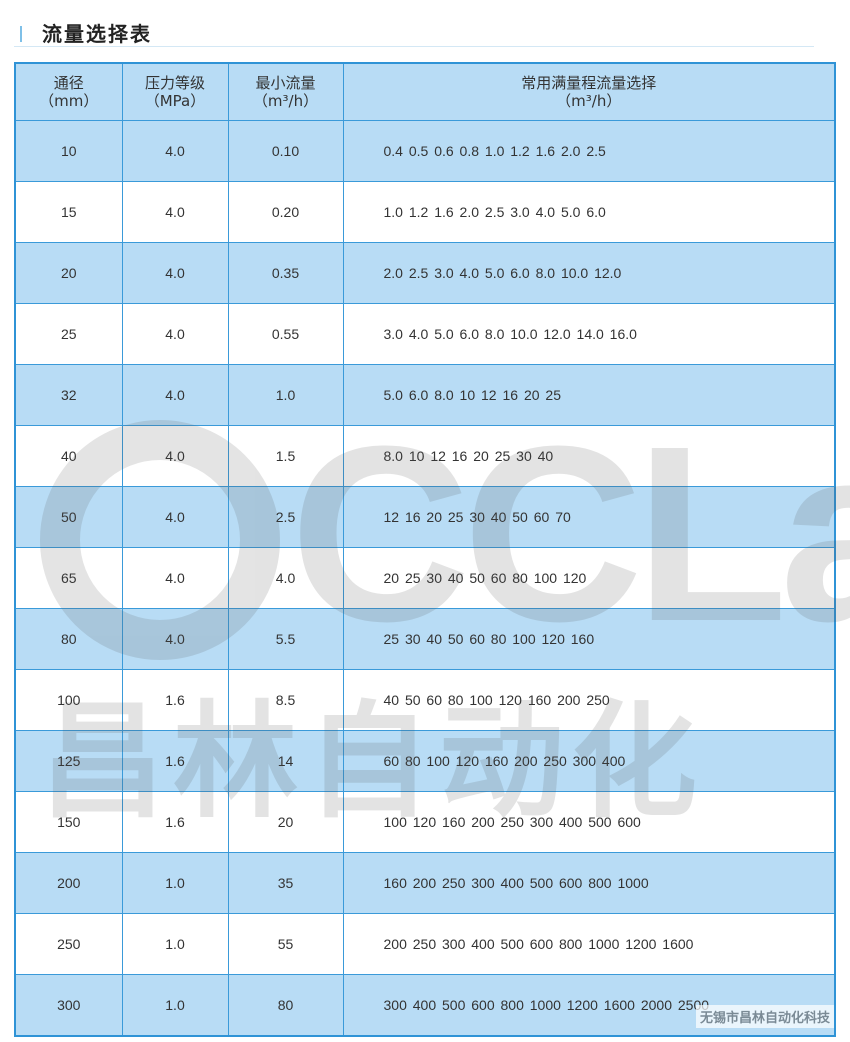 The image size is (850, 1042). Describe the element at coordinates (285, 273) in the screenshot. I see `cell-min: 0.35` at that location.